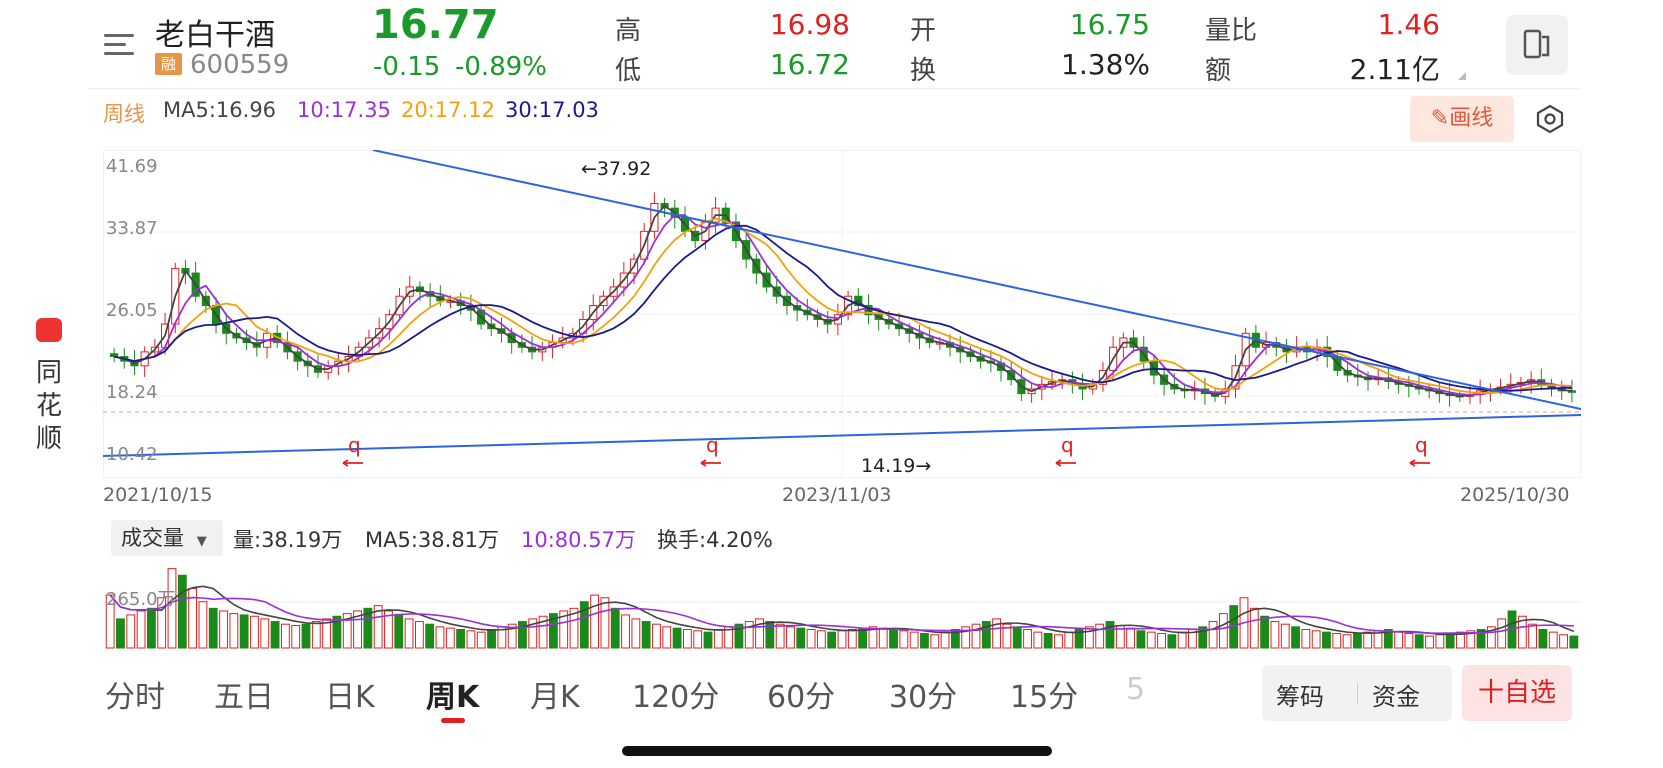  I want to click on max-price-annotation: ←37.92, so click(616, 169).